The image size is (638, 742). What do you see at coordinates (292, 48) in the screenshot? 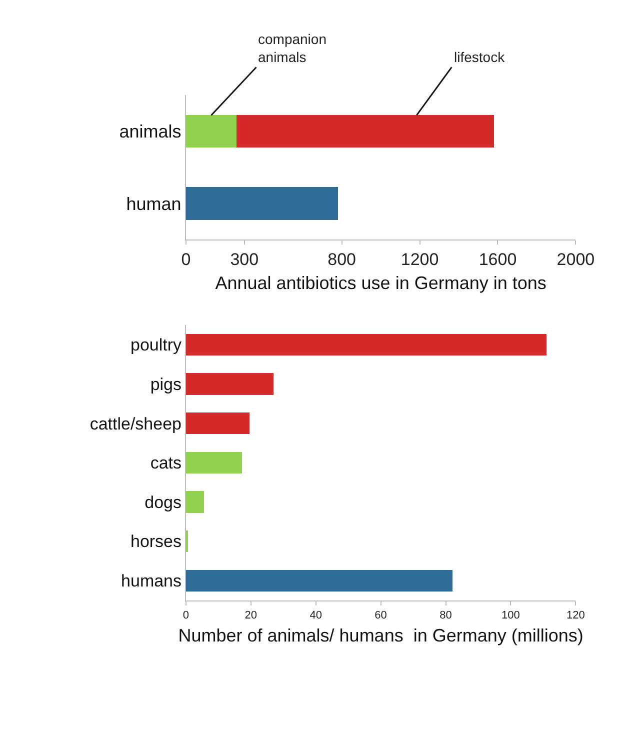
I see `text: companion animals` at bounding box center [292, 48].